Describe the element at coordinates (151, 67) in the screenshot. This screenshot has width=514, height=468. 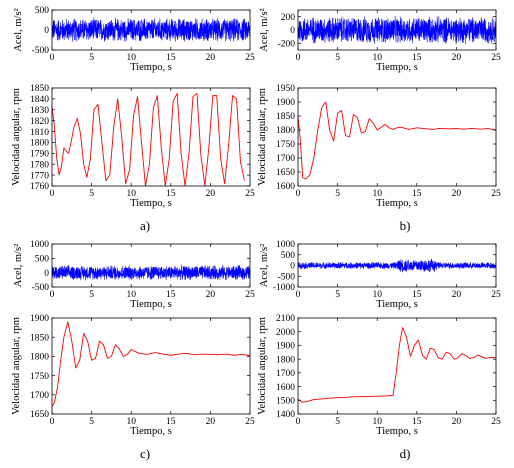
I see `x-axis-label-a-noise: Tiempo, s` at that location.